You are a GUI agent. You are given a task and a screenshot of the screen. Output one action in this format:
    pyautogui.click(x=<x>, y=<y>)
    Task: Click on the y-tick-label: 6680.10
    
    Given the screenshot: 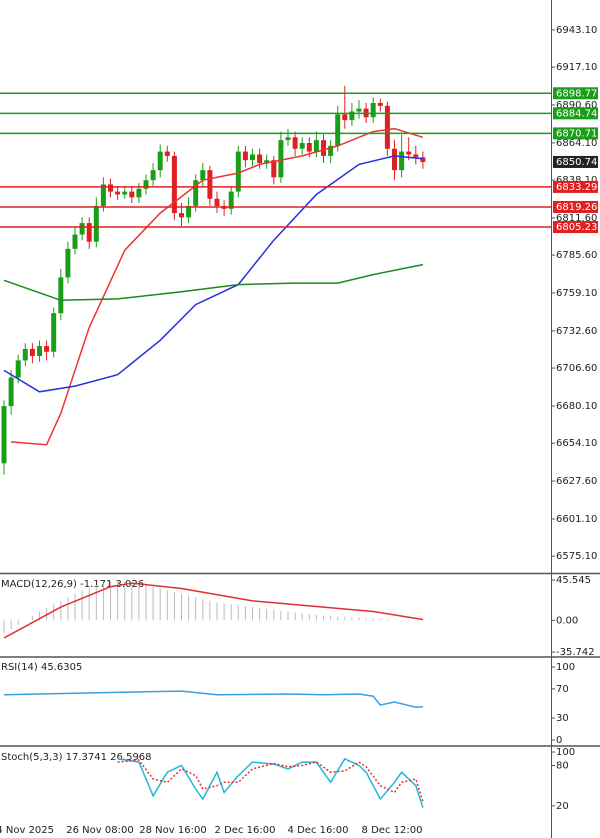 What is the action you would take?
    pyautogui.click(x=576, y=406)
    